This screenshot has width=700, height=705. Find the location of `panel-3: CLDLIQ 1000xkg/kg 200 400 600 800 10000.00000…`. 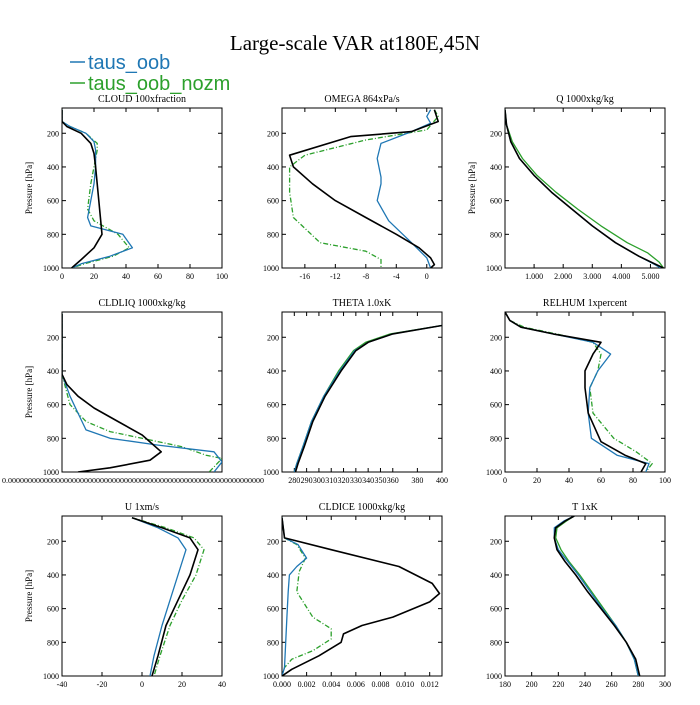

panel-3: CLDLIQ 1000xkg/kg 200 400 600 800 10000.00000… is located at coordinates (133, 391).